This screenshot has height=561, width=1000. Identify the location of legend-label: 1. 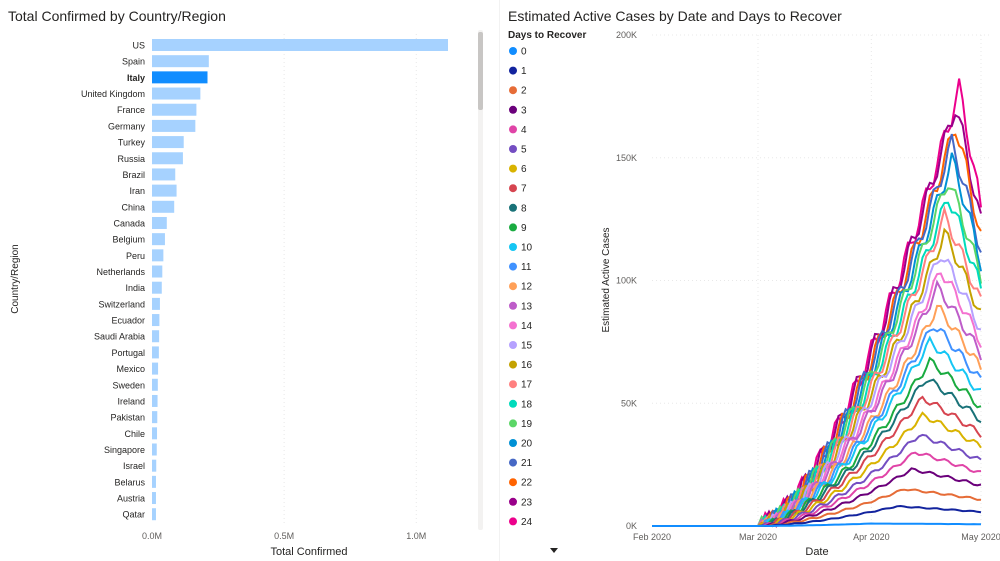
(524, 71).